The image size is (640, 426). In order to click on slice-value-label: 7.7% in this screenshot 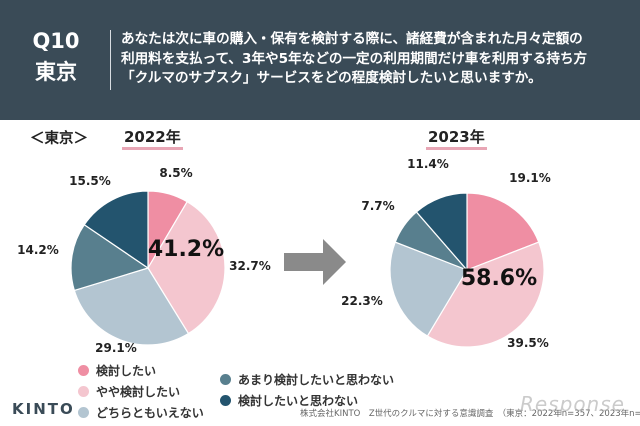, I will do `click(377, 206)`.